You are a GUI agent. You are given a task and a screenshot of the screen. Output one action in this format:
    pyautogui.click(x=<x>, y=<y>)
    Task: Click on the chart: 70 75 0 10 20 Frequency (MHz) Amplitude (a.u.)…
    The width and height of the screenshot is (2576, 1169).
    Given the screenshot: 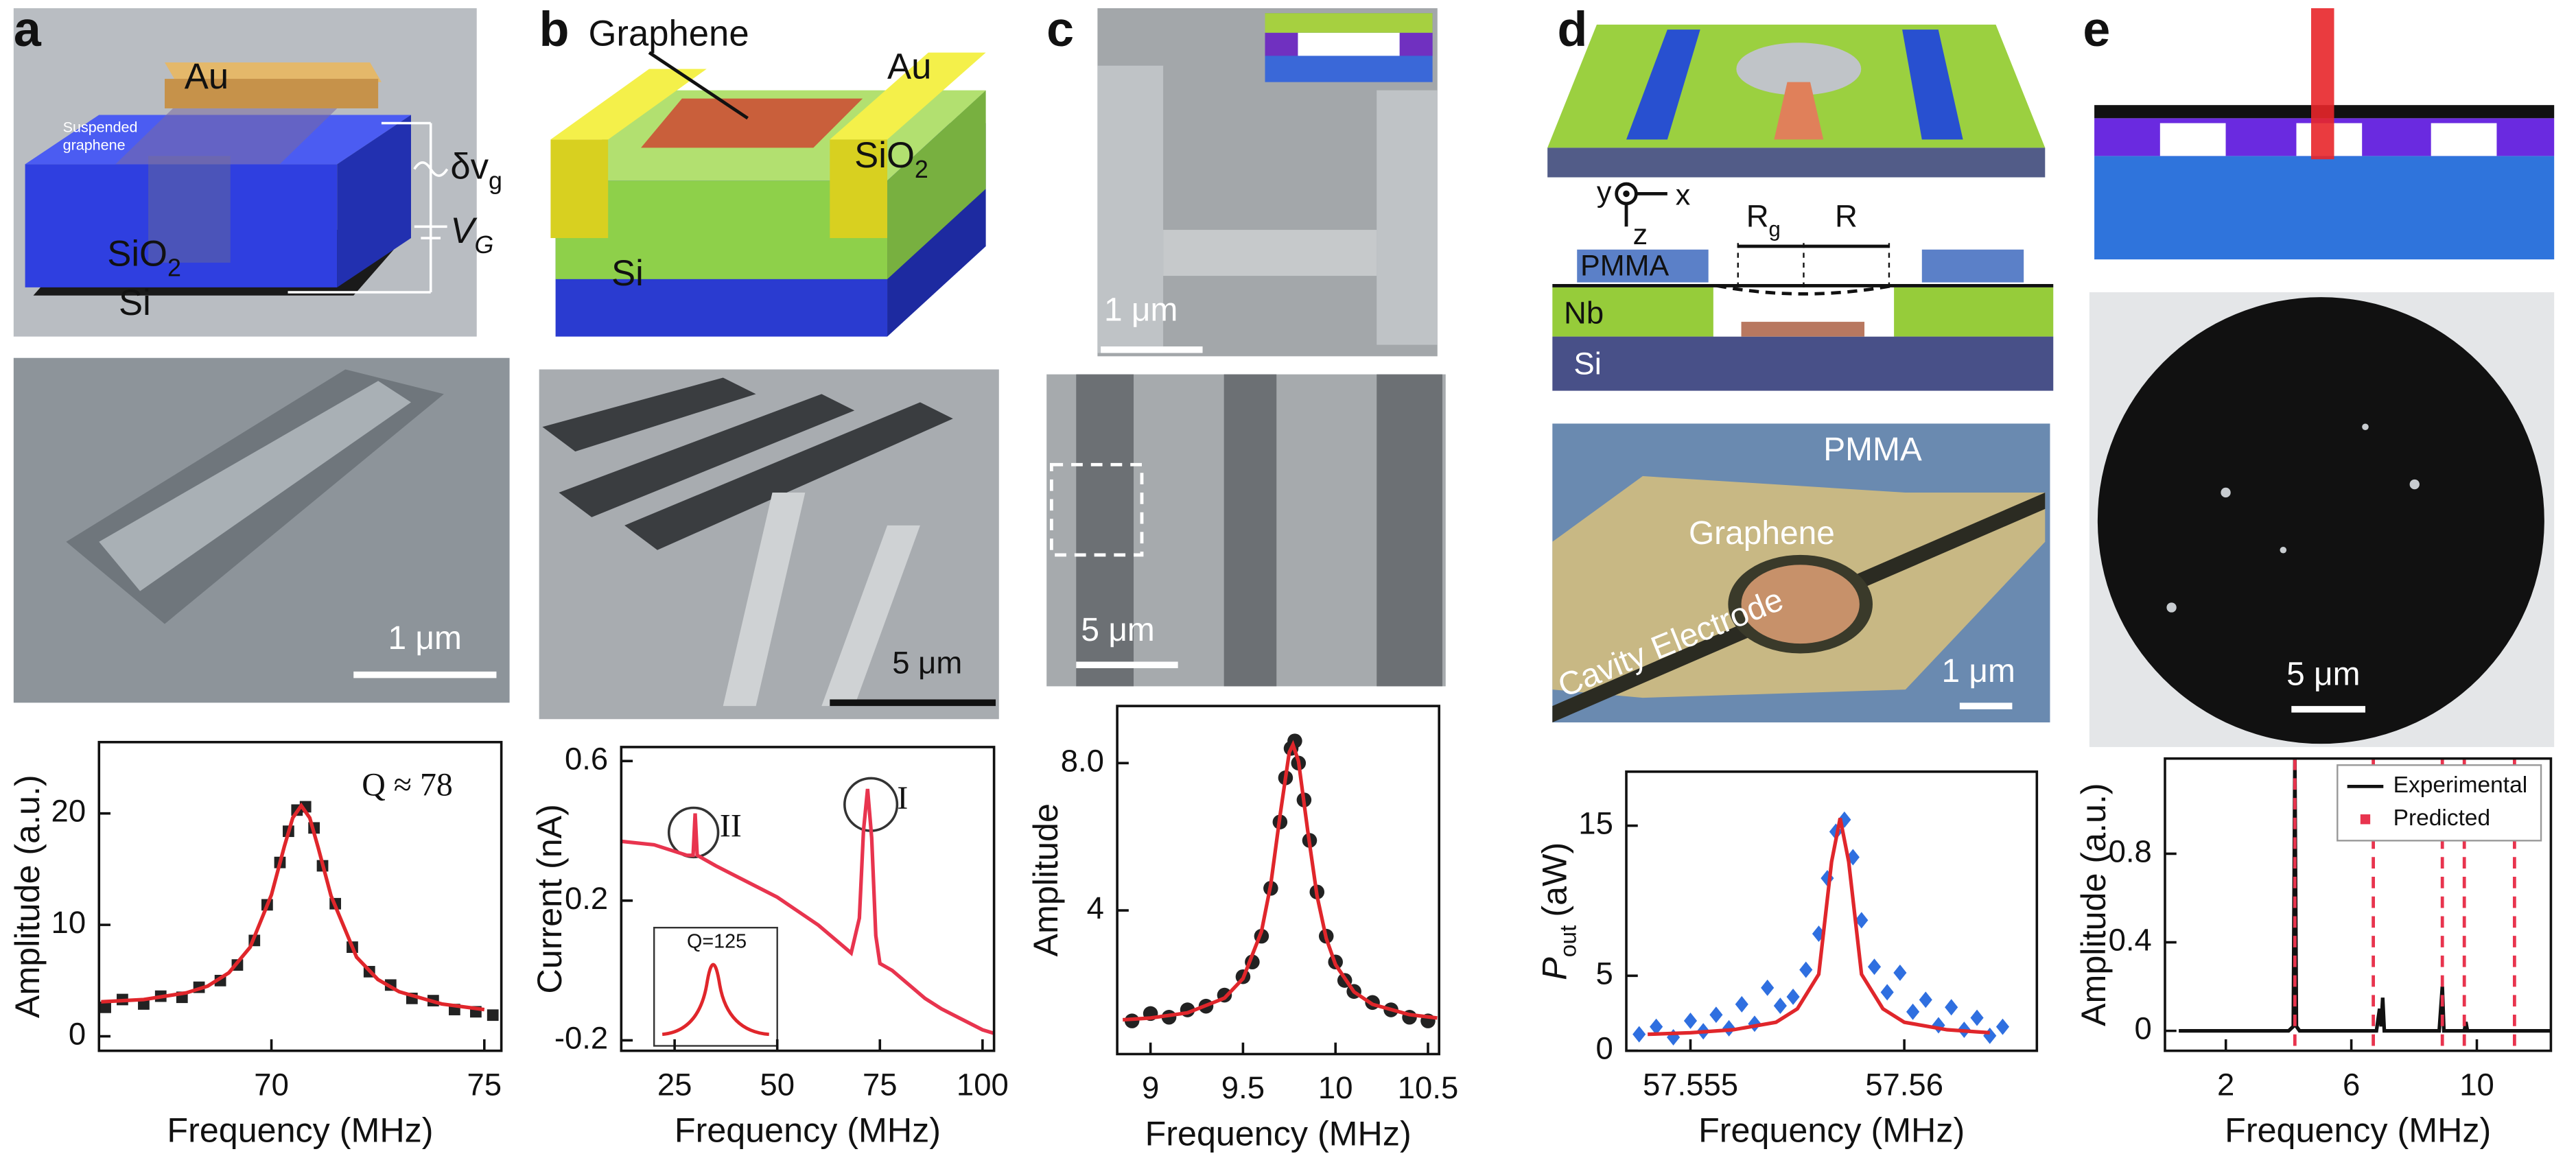 What is the action you would take?
    pyautogui.click(x=255, y=945)
    